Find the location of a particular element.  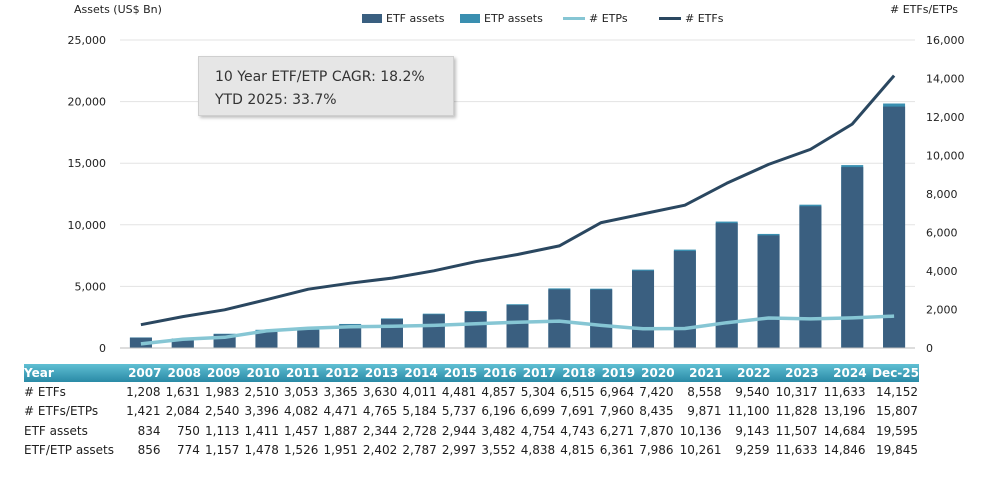

legend-item: # ETPs is located at coordinates (611, 18).